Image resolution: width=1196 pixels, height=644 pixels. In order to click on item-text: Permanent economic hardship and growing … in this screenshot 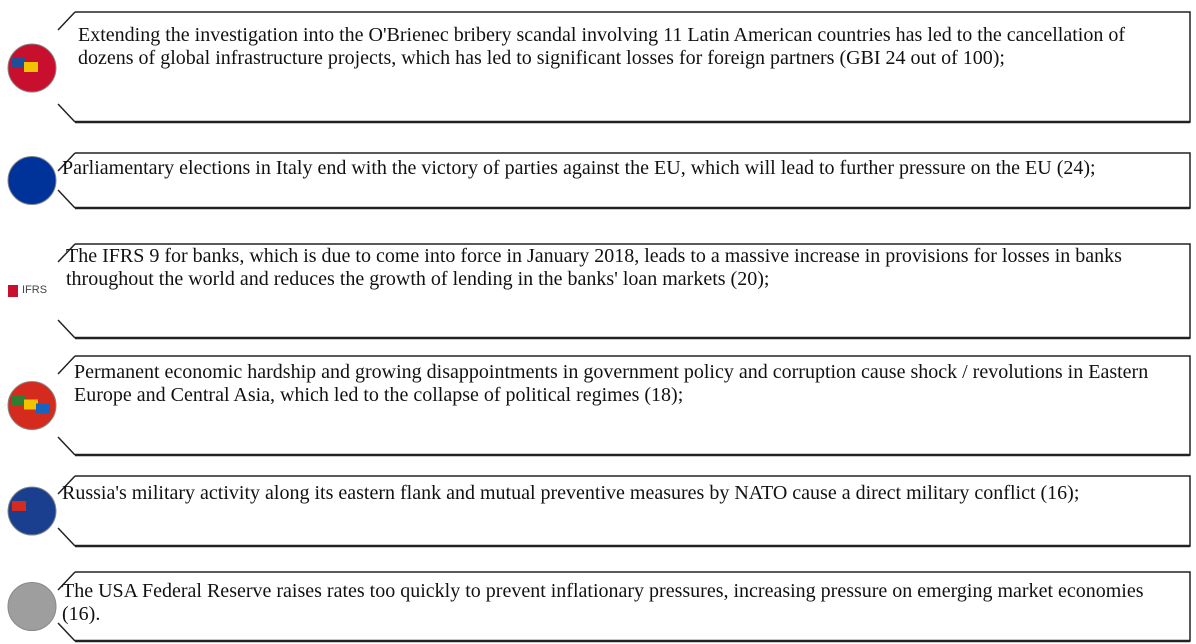, I will do `click(611, 383)`.